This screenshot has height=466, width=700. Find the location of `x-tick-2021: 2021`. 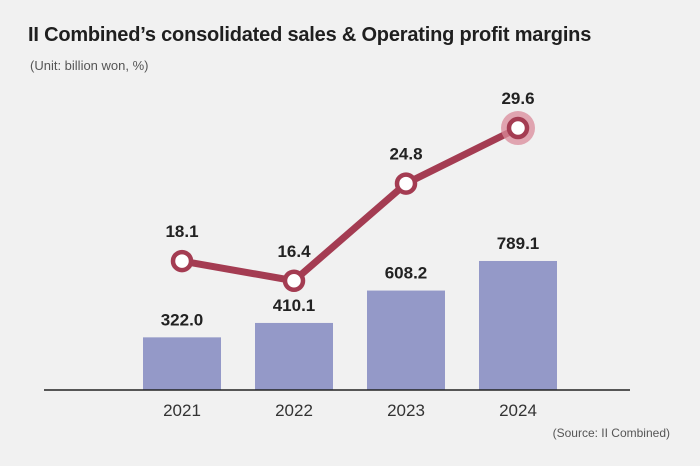

x-tick-2021: 2021 is located at coordinates (182, 410).